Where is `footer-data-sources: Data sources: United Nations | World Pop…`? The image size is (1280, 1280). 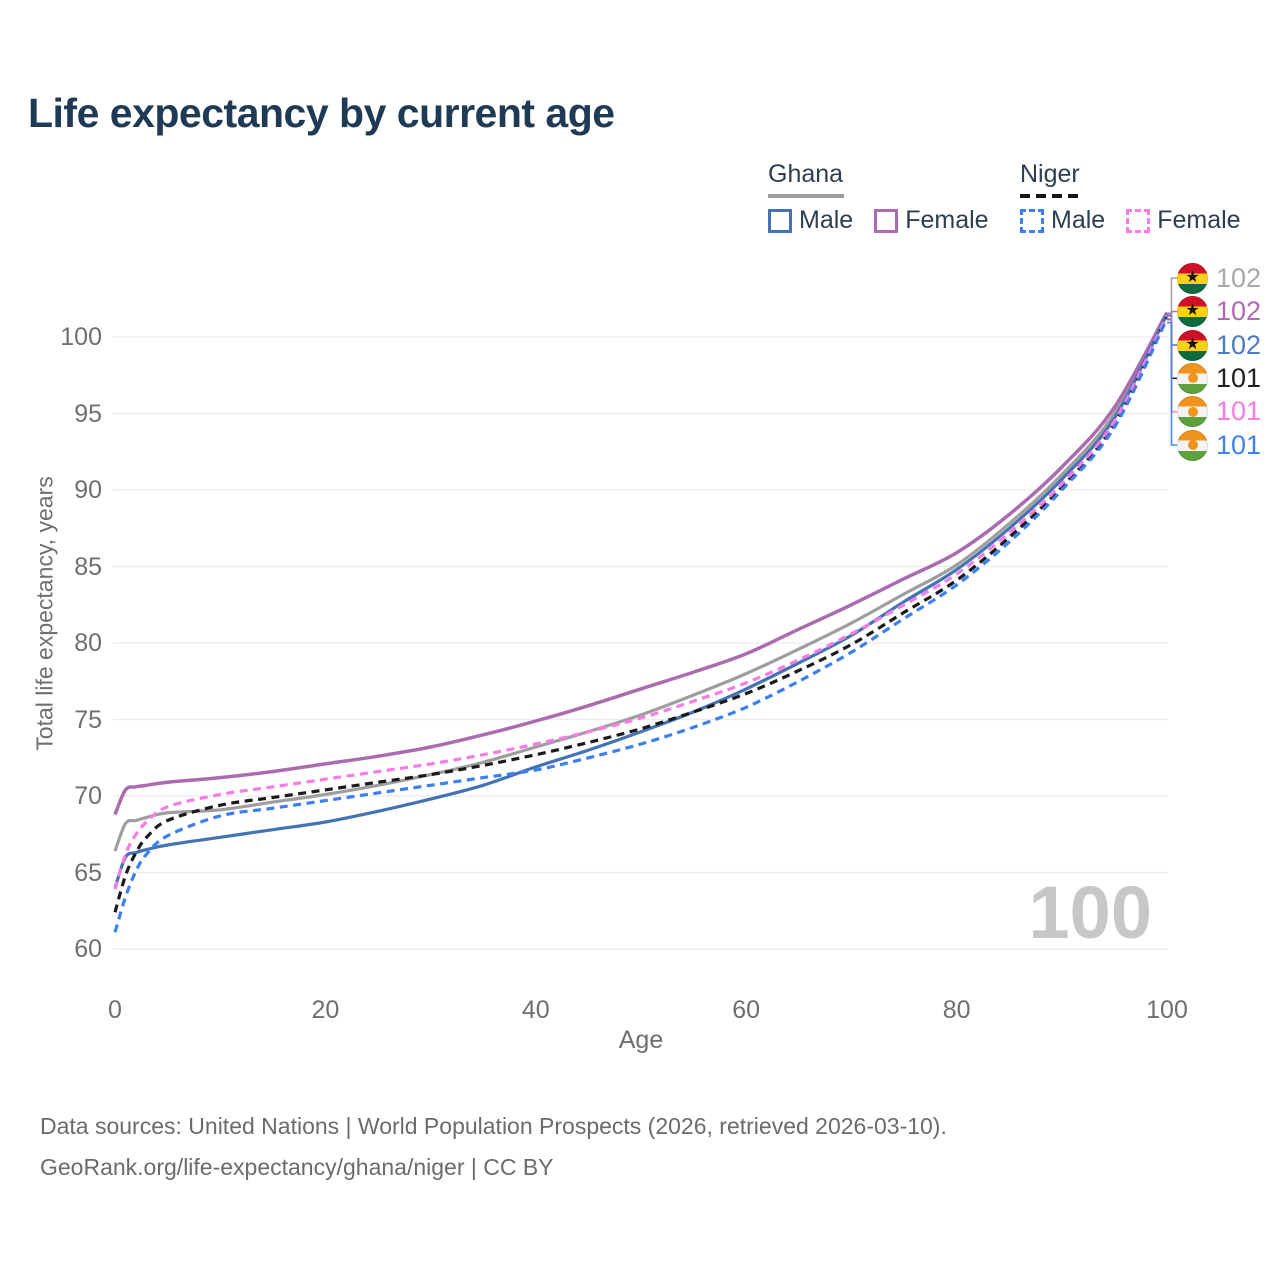 footer-data-sources: Data sources: United Nations | World Pop… is located at coordinates (493, 1126).